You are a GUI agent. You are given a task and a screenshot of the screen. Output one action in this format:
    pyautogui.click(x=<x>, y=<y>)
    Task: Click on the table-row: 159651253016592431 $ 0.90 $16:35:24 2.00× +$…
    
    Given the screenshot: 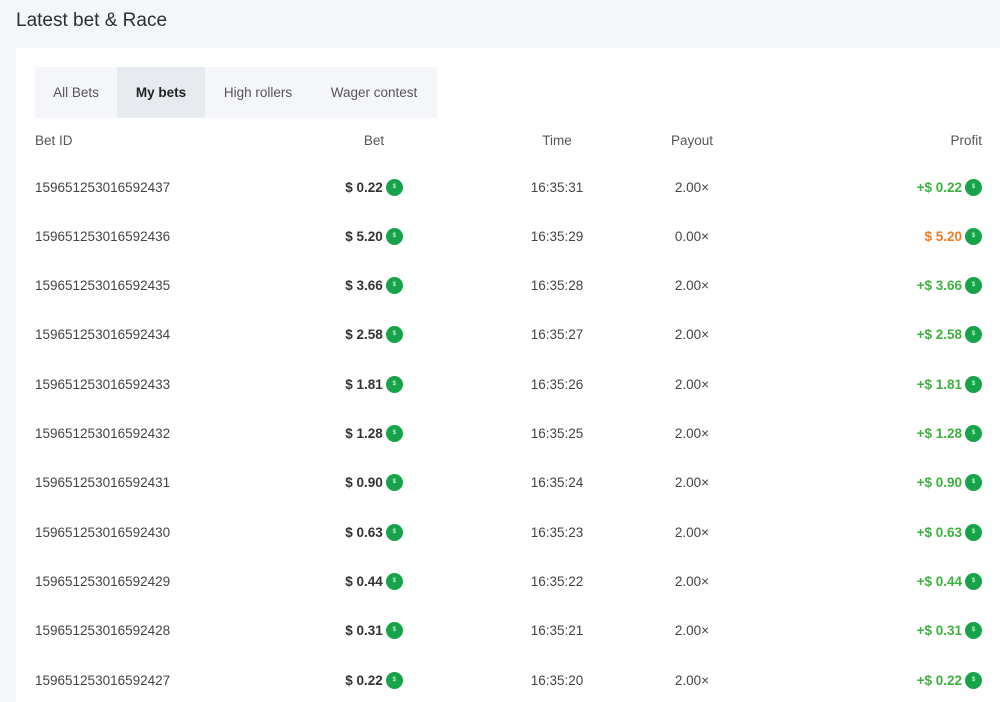 What is the action you would take?
    pyautogui.click(x=508, y=483)
    